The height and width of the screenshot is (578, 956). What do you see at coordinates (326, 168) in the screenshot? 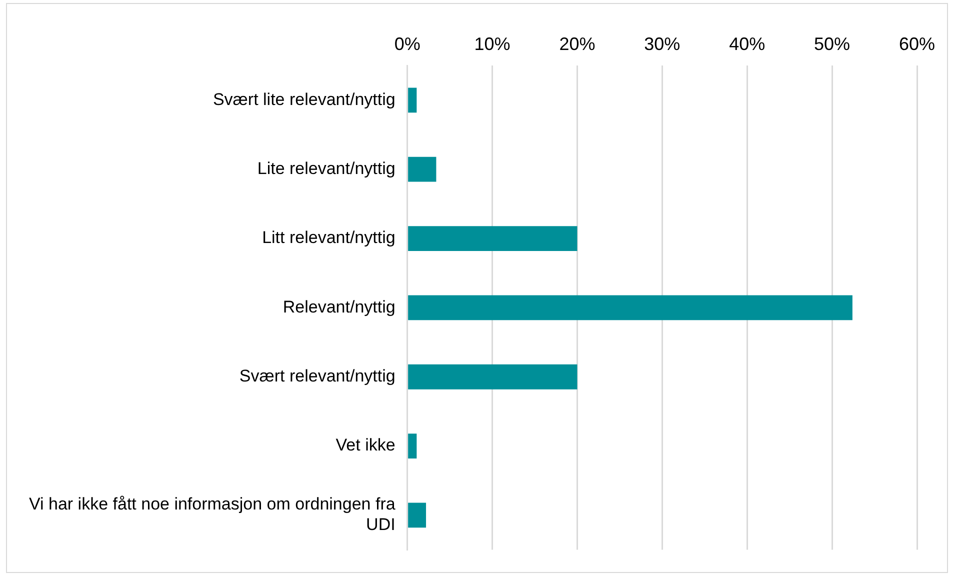
I see `y-tick-label: Lite relevant/nyttig` at bounding box center [326, 168].